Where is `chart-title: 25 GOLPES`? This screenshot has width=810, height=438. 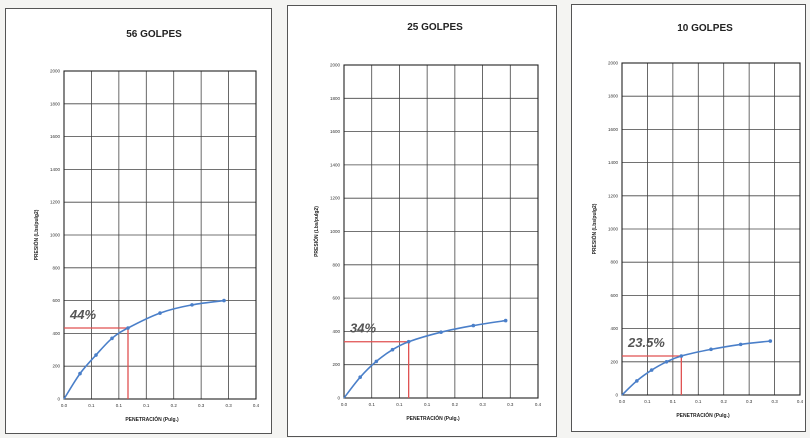 chart-title: 25 GOLPES is located at coordinates (435, 27).